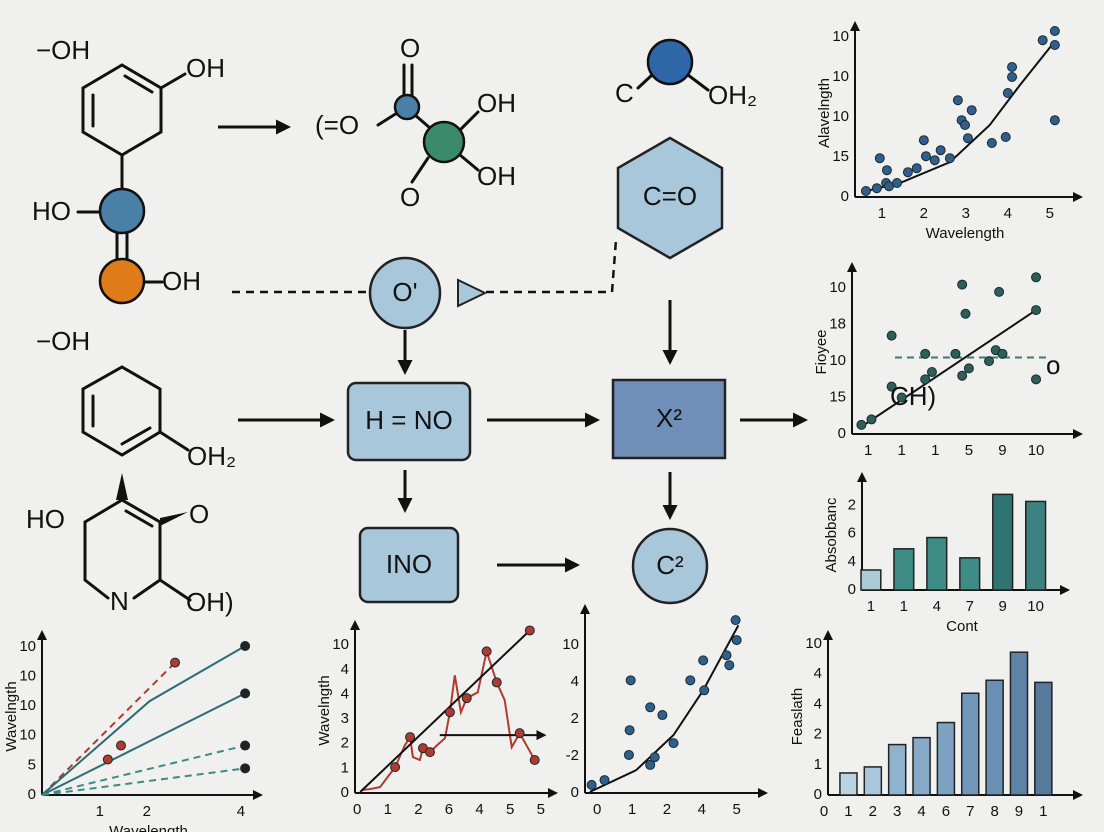 Image resolution: width=1104 pixels, height=832 pixels. What do you see at coordinates (337, 125) in the screenshot?
I see `label: (=O` at bounding box center [337, 125].